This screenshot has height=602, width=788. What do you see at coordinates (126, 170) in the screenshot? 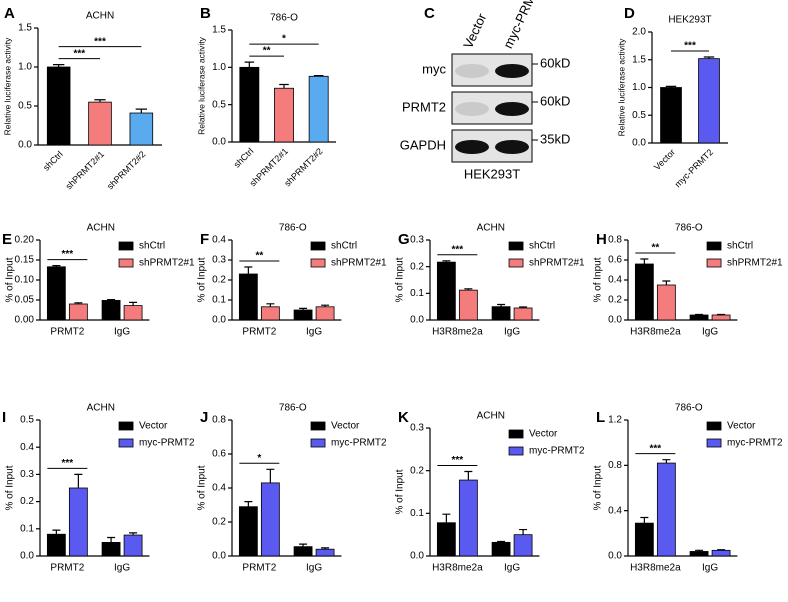
I see `x-tick-label: shPRMT2#2` at bounding box center [126, 170].